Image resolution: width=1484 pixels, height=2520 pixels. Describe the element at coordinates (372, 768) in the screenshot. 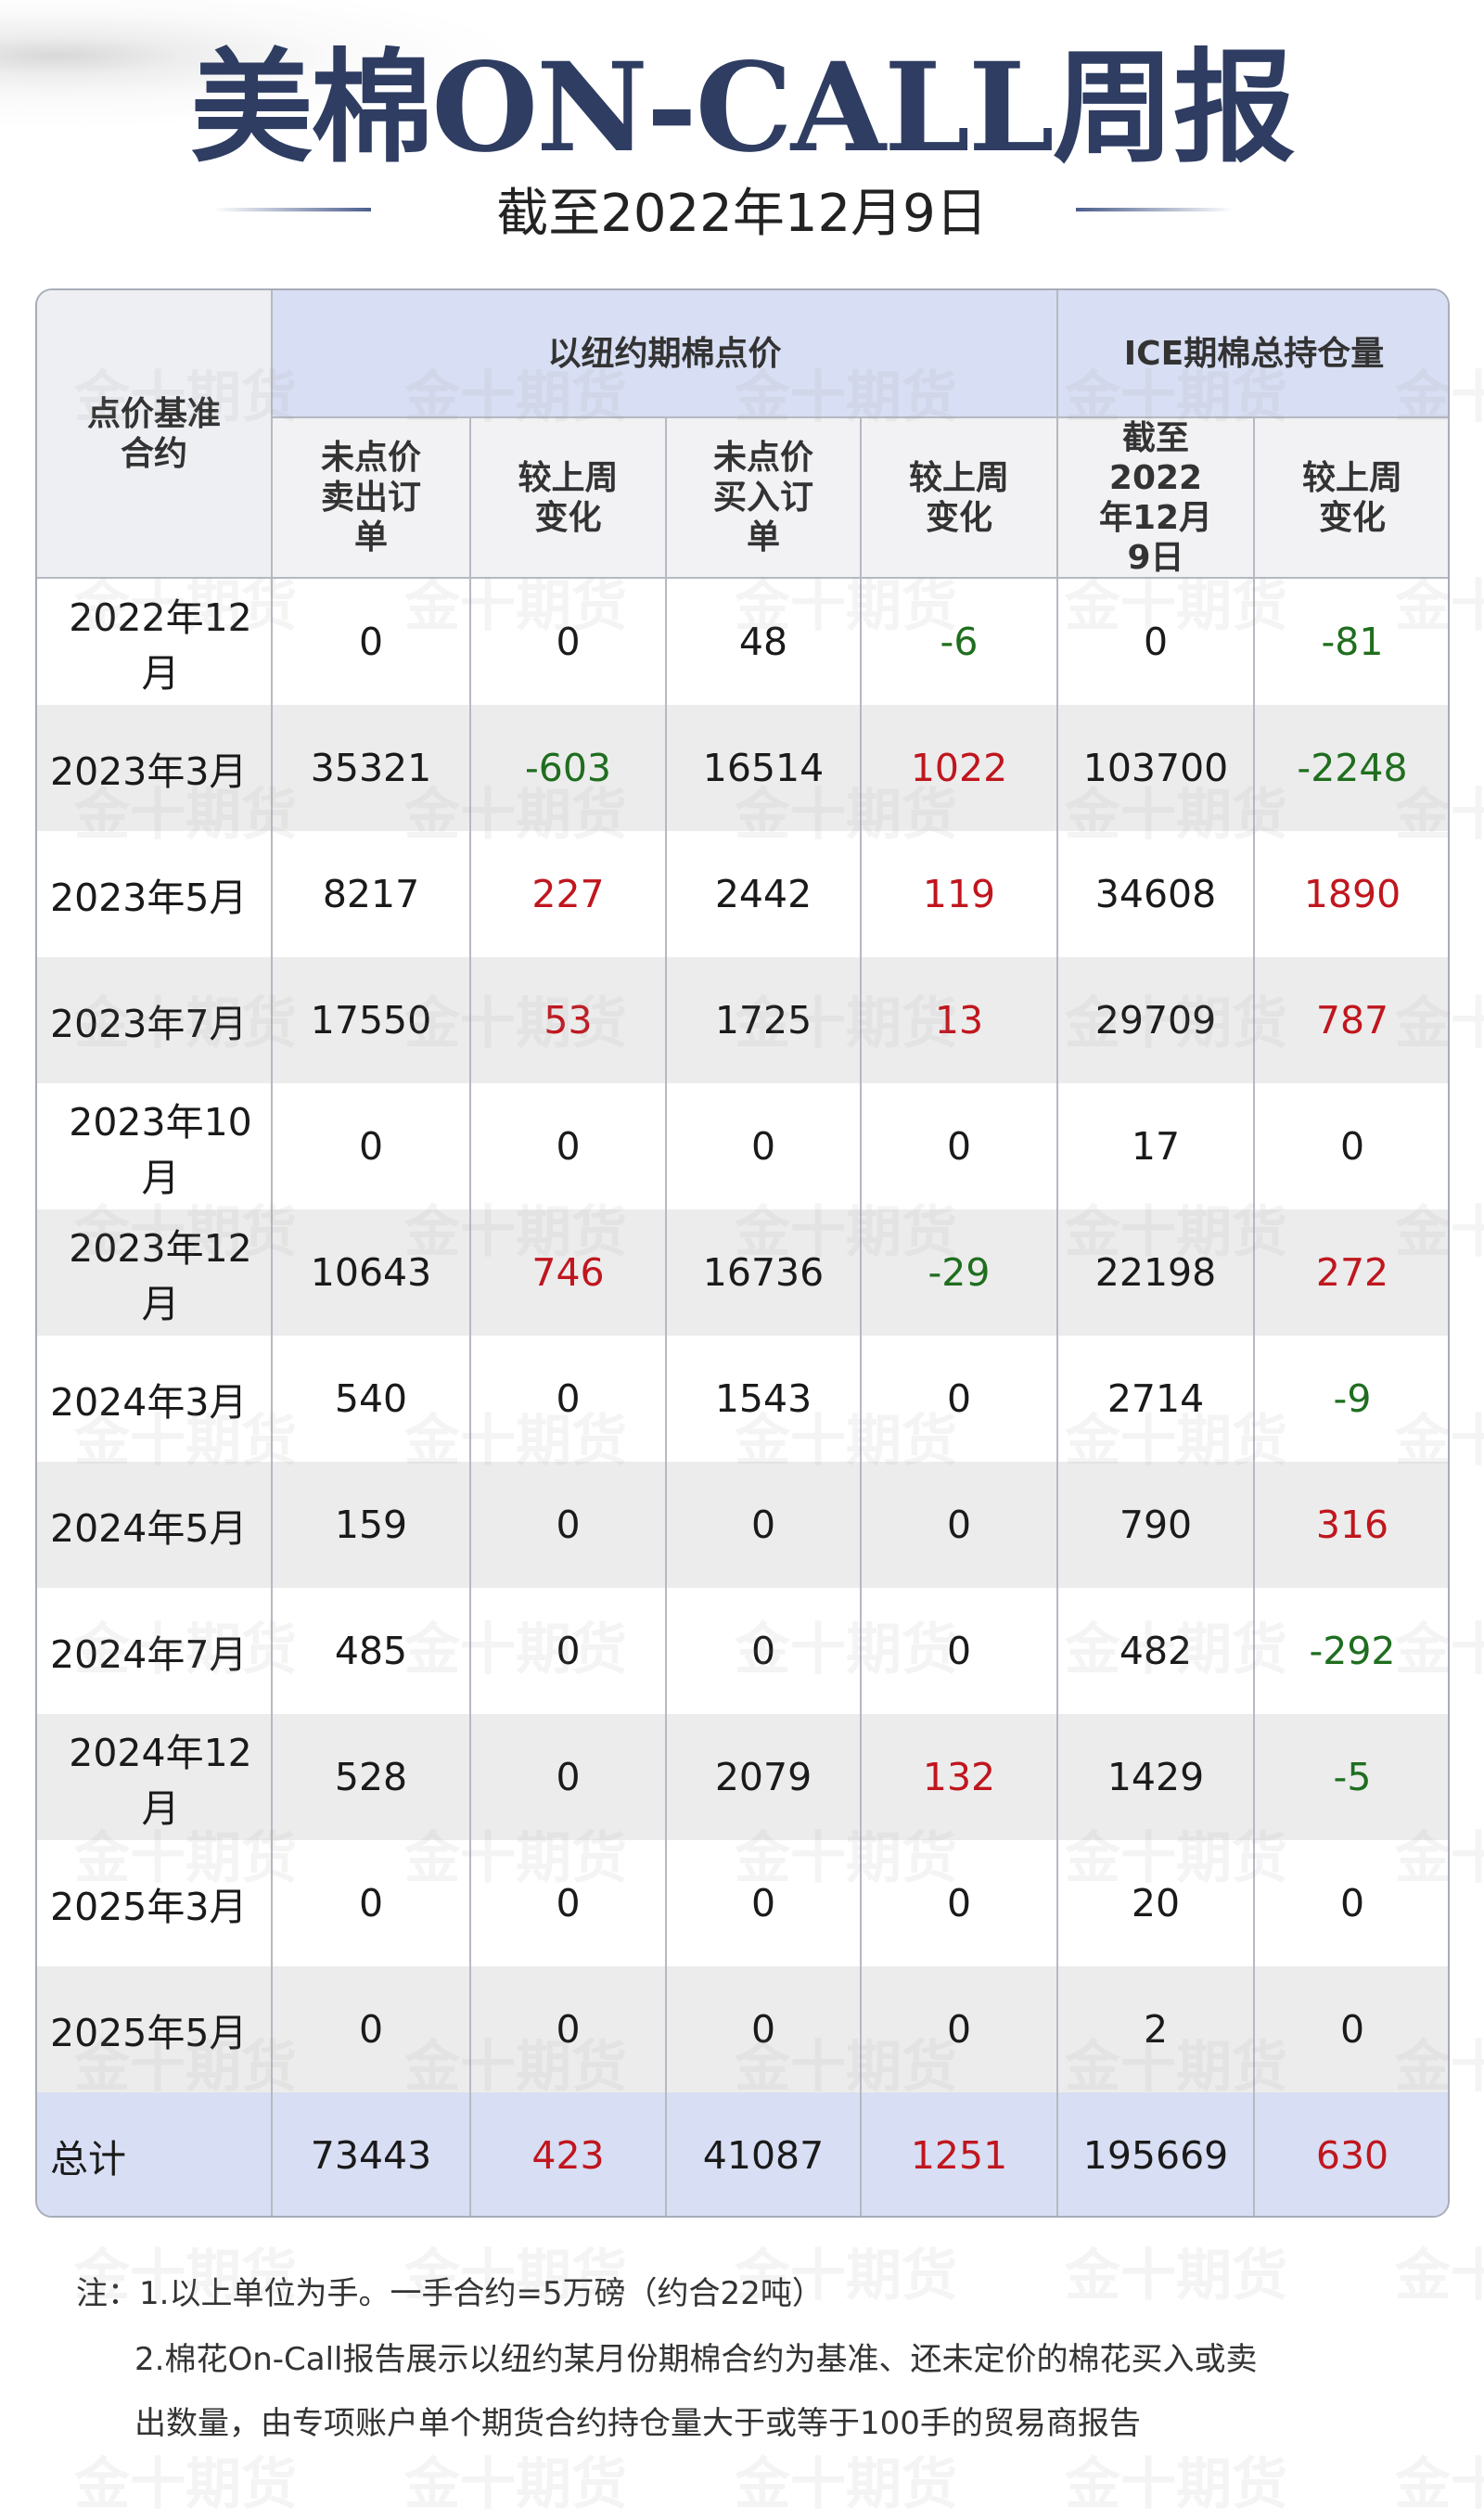

I see `cell-value: 35321` at that location.